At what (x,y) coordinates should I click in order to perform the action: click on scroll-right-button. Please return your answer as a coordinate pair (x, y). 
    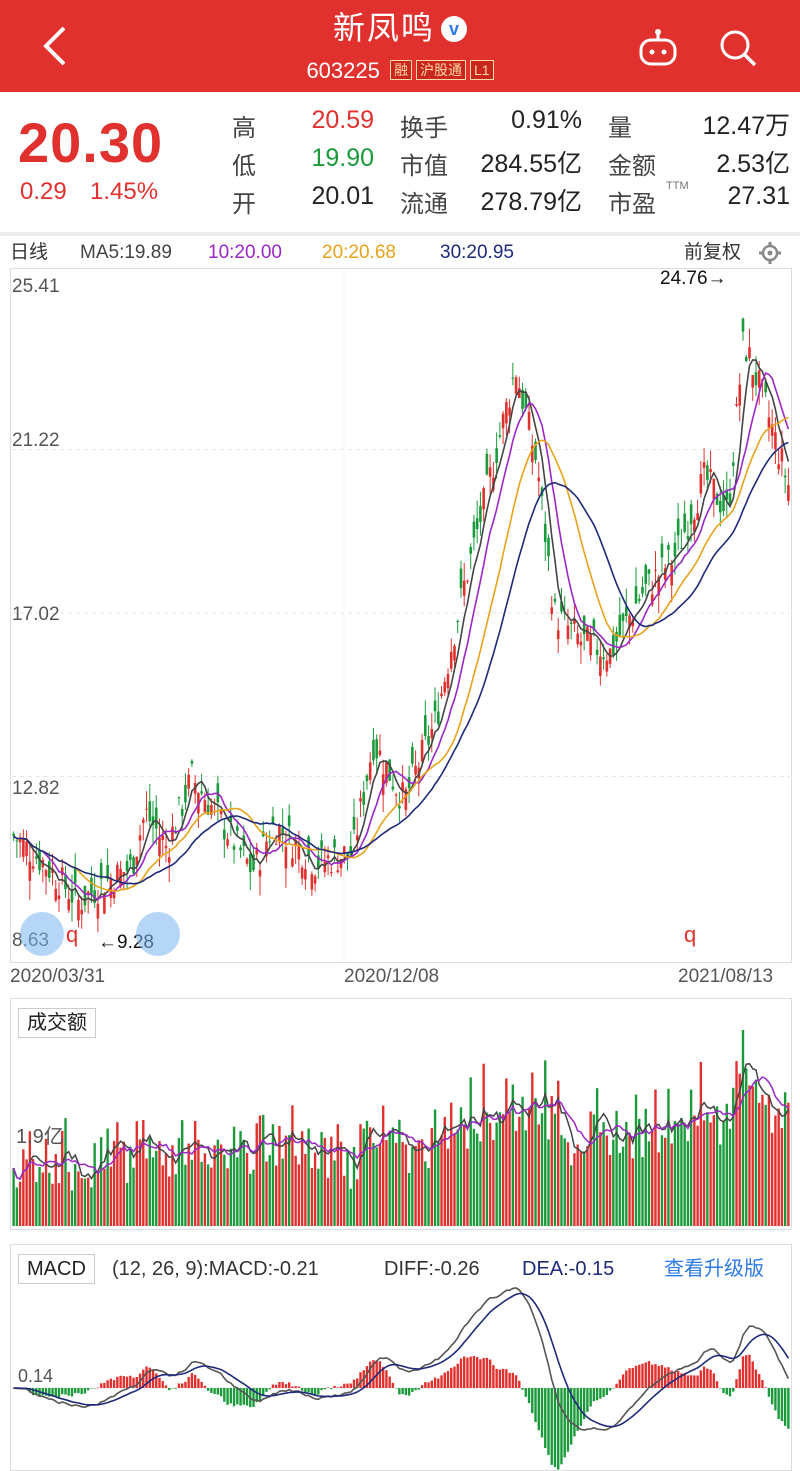
    Looking at the image, I should click on (158, 934).